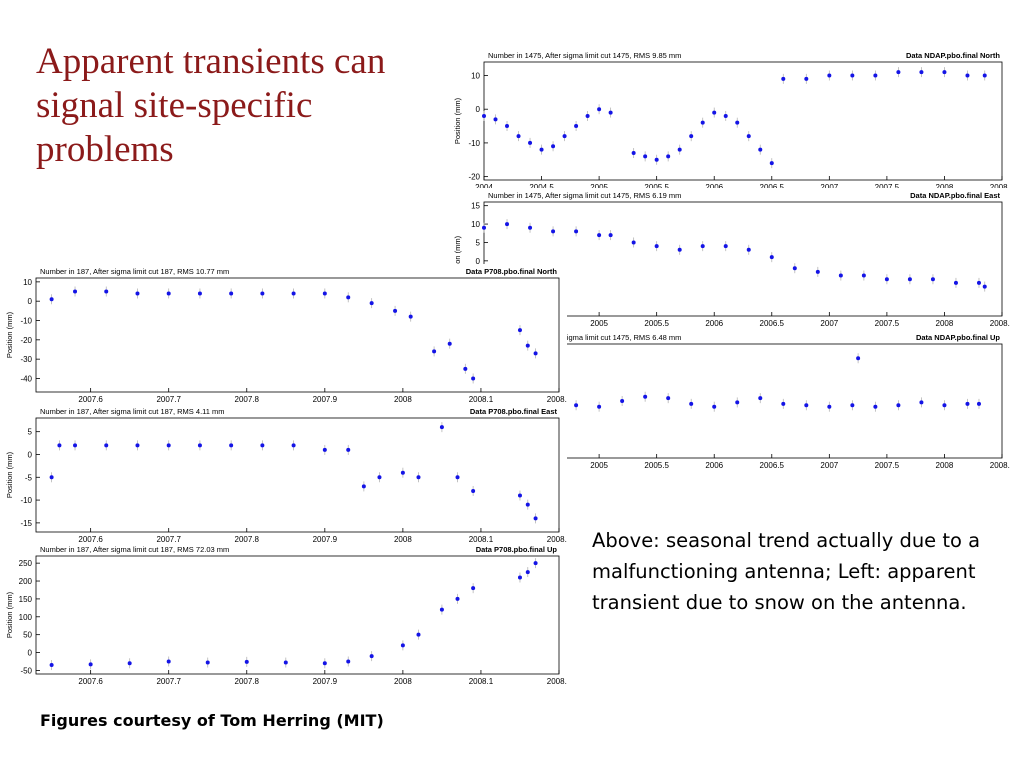  What do you see at coordinates (512, 271) in the screenshot?
I see `header-right: Data P708.pbo.final North` at bounding box center [512, 271].